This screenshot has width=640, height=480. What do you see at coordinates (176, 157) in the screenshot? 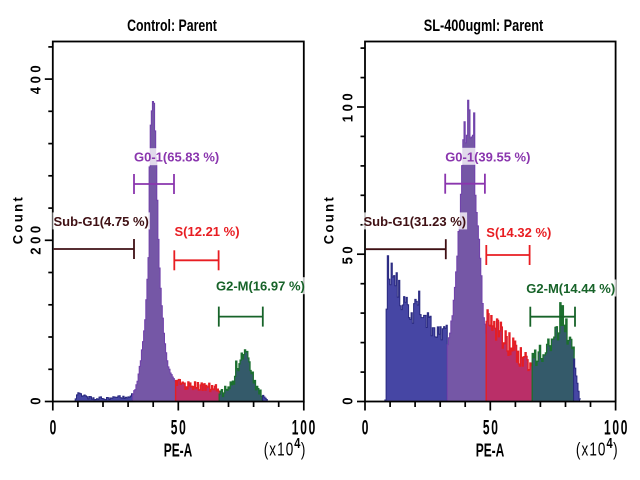
I see `svg-text: G0-1(65.83 %)` at bounding box center [176, 157].